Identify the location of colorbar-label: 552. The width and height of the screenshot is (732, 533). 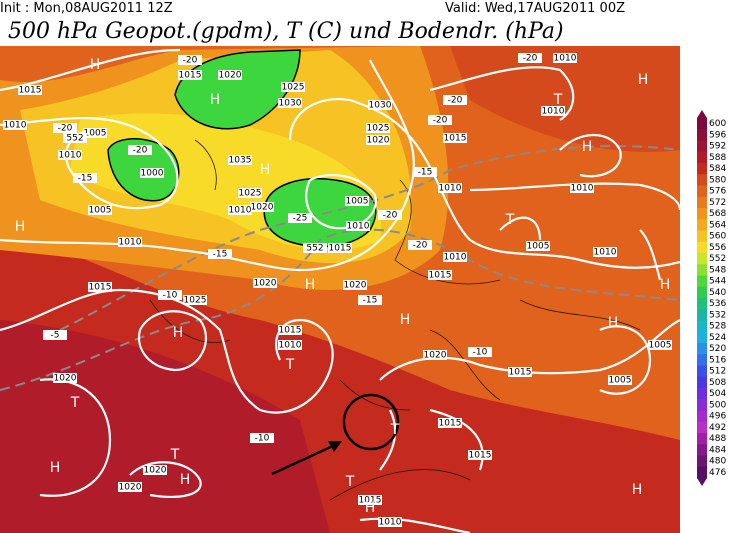
(717, 259).